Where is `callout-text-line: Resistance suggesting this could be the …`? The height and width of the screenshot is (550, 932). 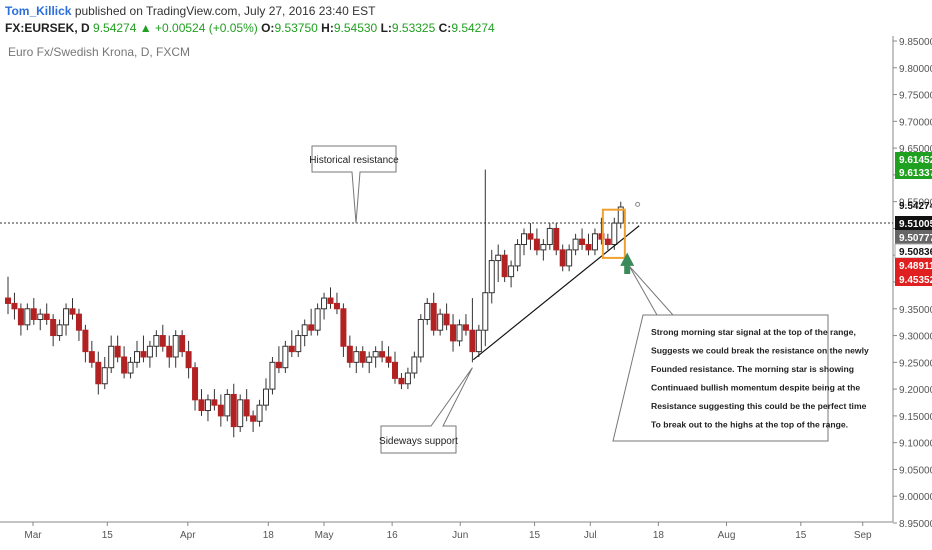
callout-text-line: Resistance suggesting this could be the … is located at coordinates (759, 406).